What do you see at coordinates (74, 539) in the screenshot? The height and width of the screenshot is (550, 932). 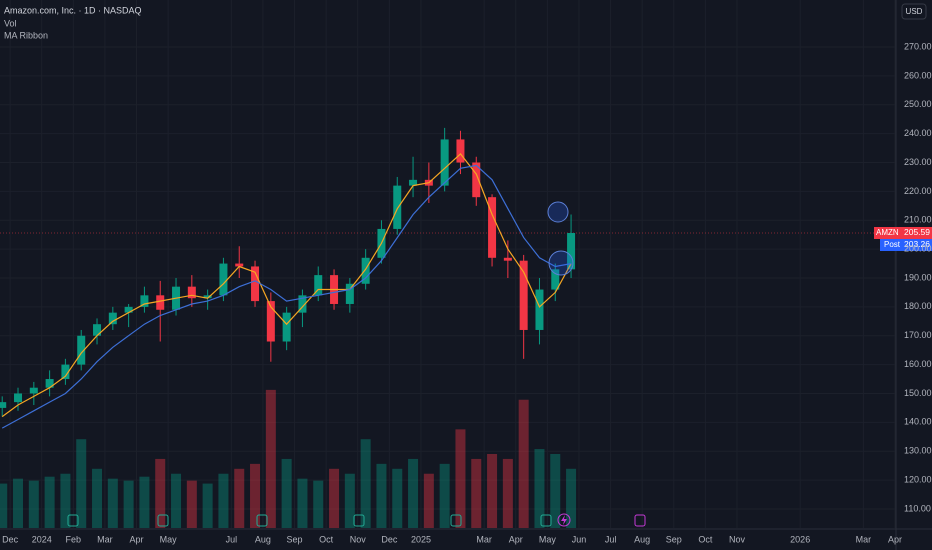 I see `x-tick-label: Feb` at bounding box center [74, 539].